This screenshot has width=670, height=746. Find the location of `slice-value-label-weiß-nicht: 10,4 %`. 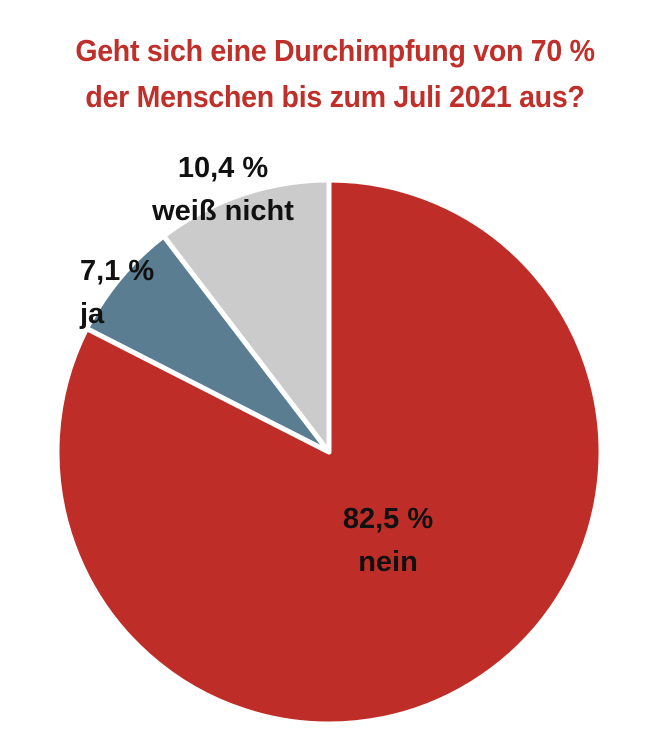

slice-value-label-weiß-nicht: 10,4 % is located at coordinates (223, 168).